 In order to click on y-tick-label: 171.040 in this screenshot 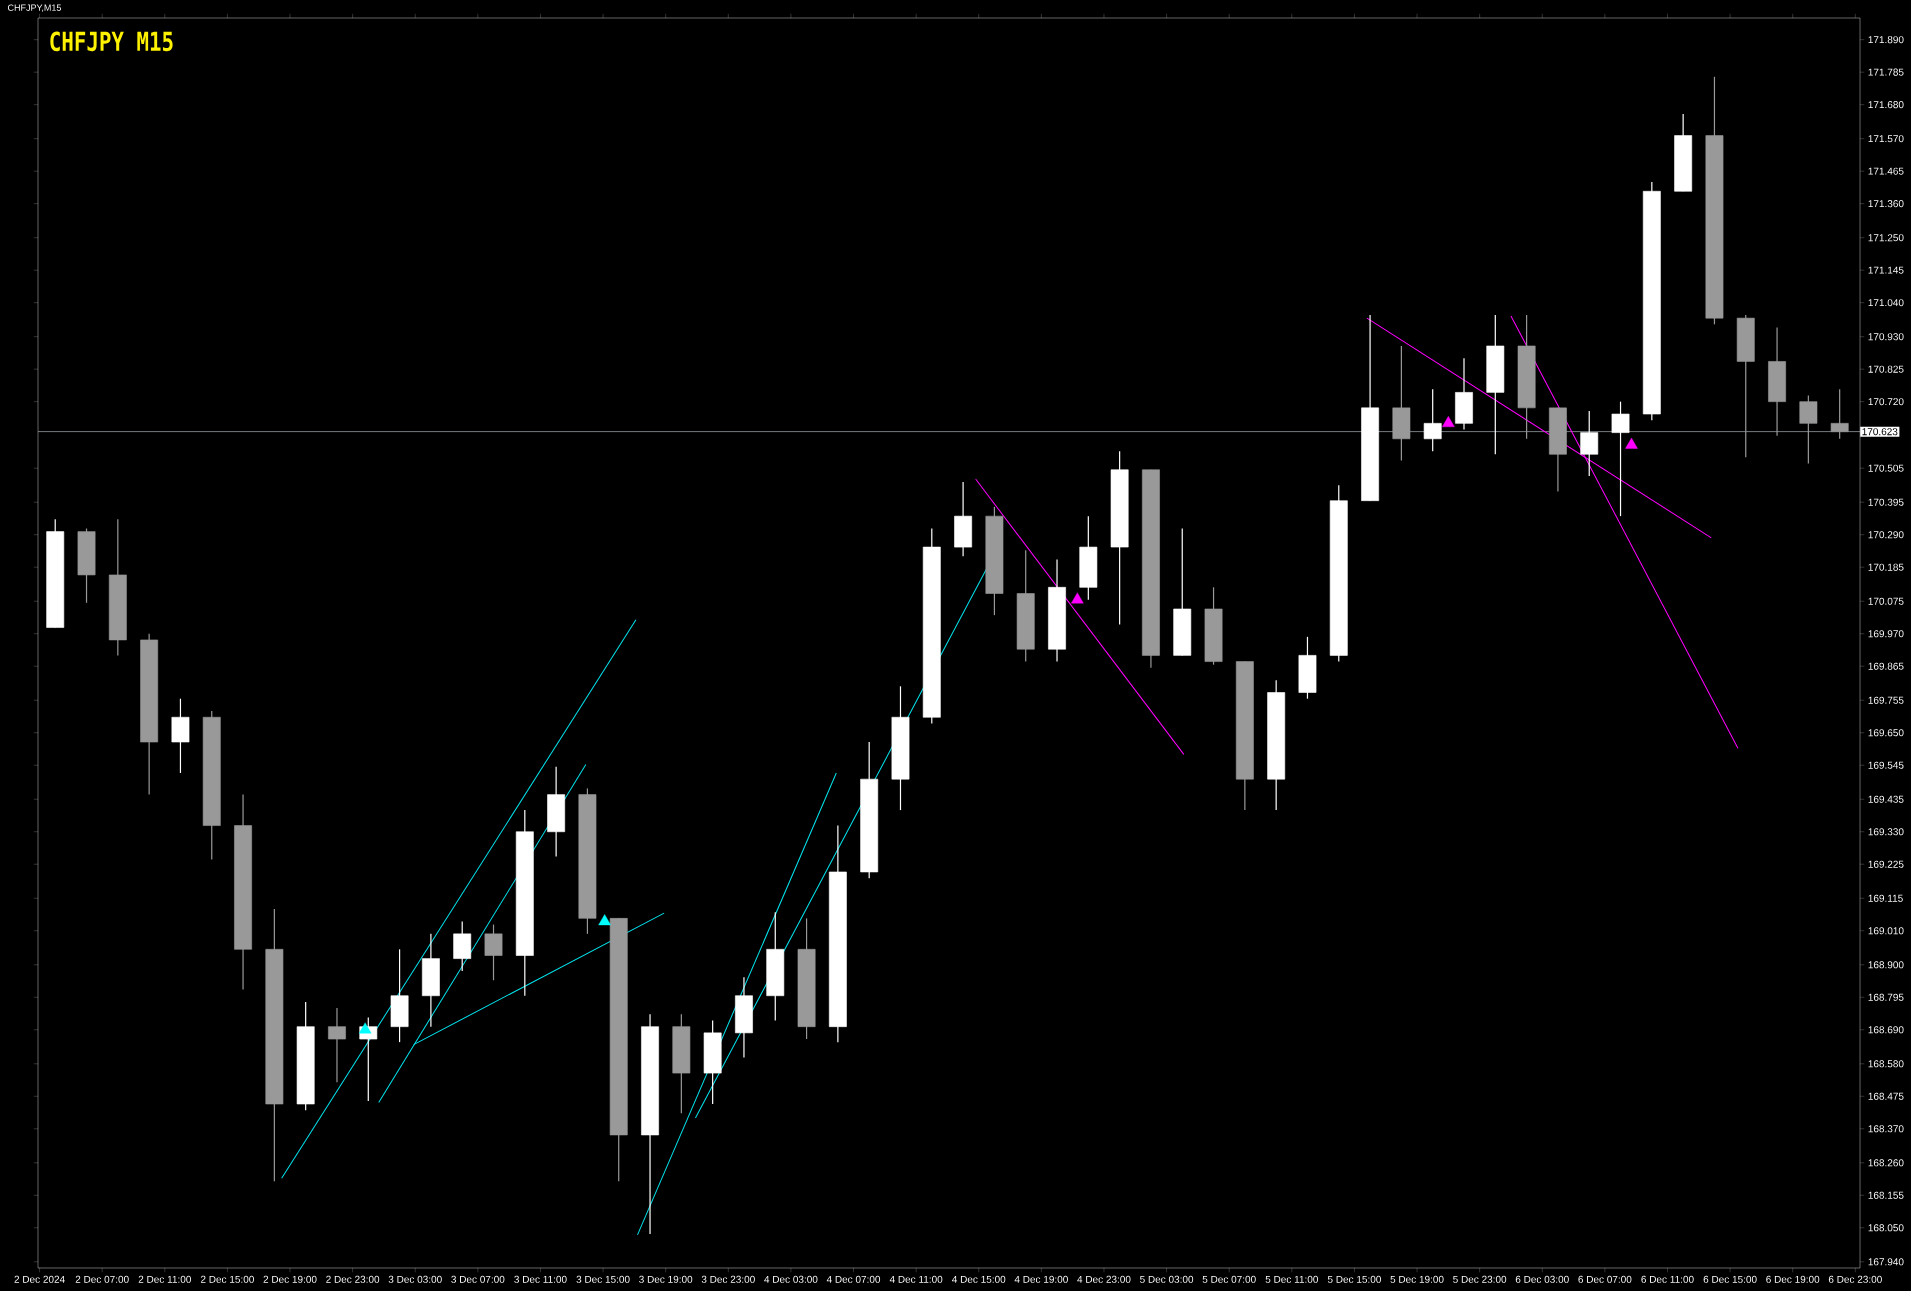, I will do `click(1886, 303)`.